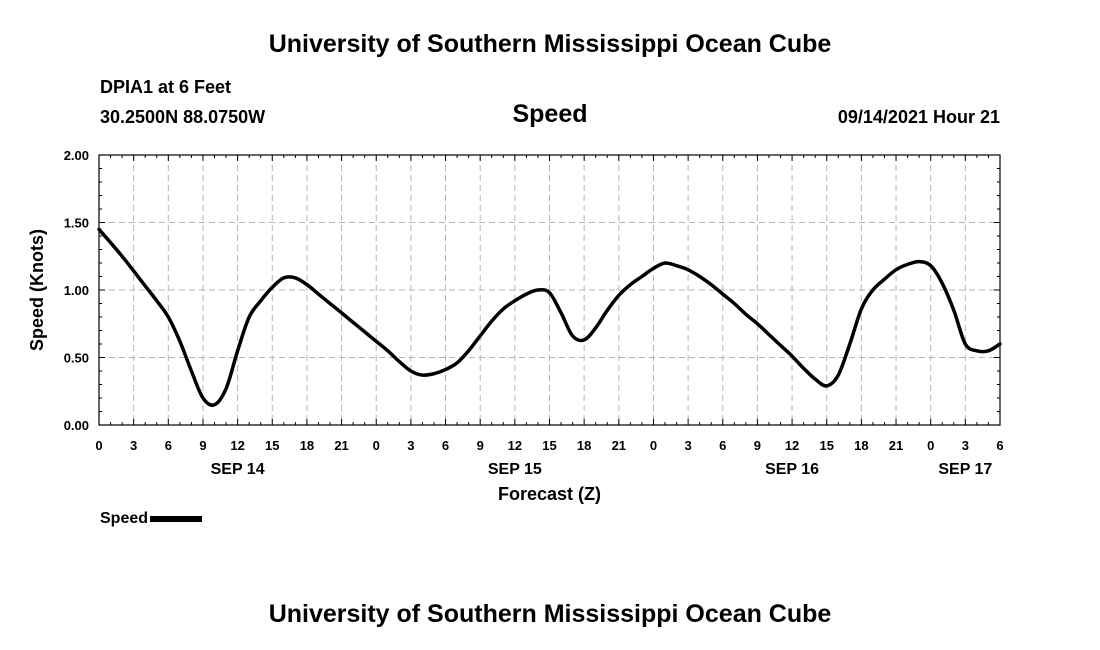 The height and width of the screenshot is (650, 1100). What do you see at coordinates (515, 469) in the screenshot?
I see `x-day-label: SEP 15` at bounding box center [515, 469].